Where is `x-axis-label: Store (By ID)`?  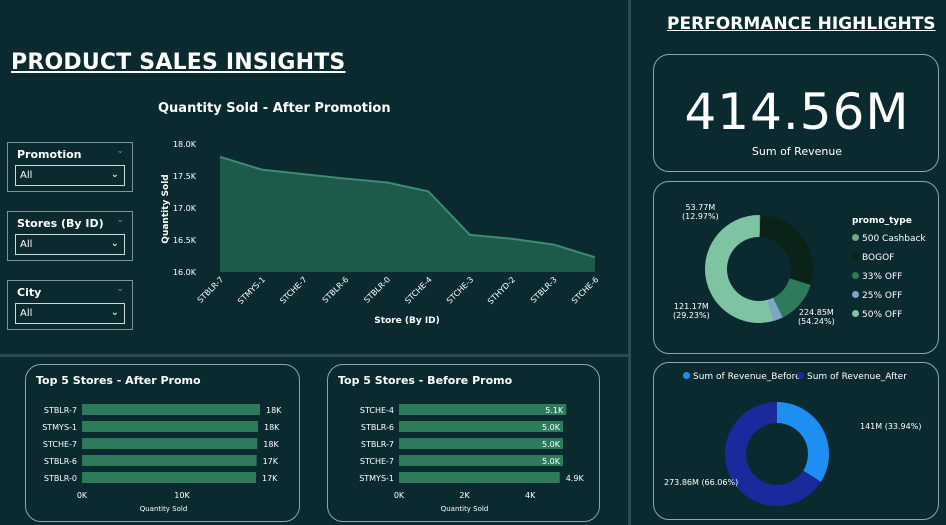 x-axis-label: Store (By ID) is located at coordinates (407, 321).